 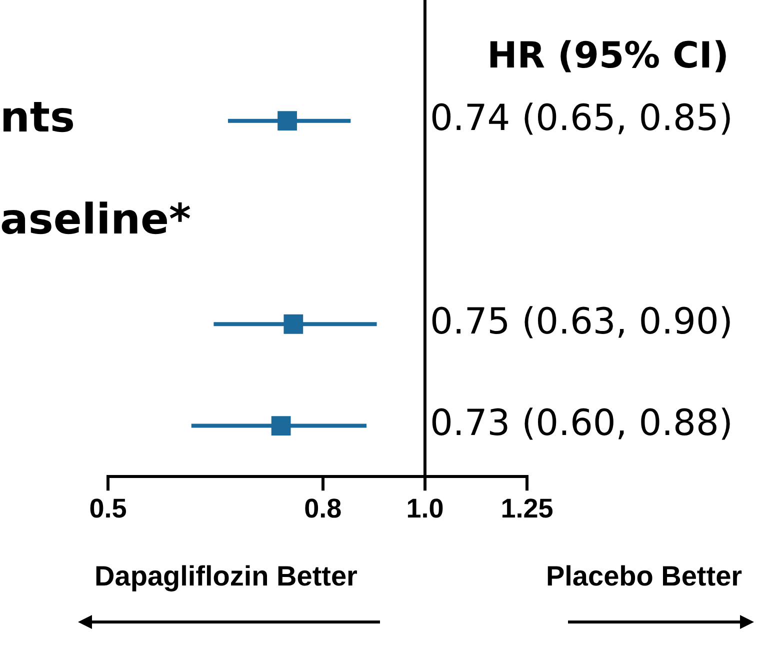 What do you see at coordinates (527, 508) in the screenshot?
I see `x-tick-label: 1.25` at bounding box center [527, 508].